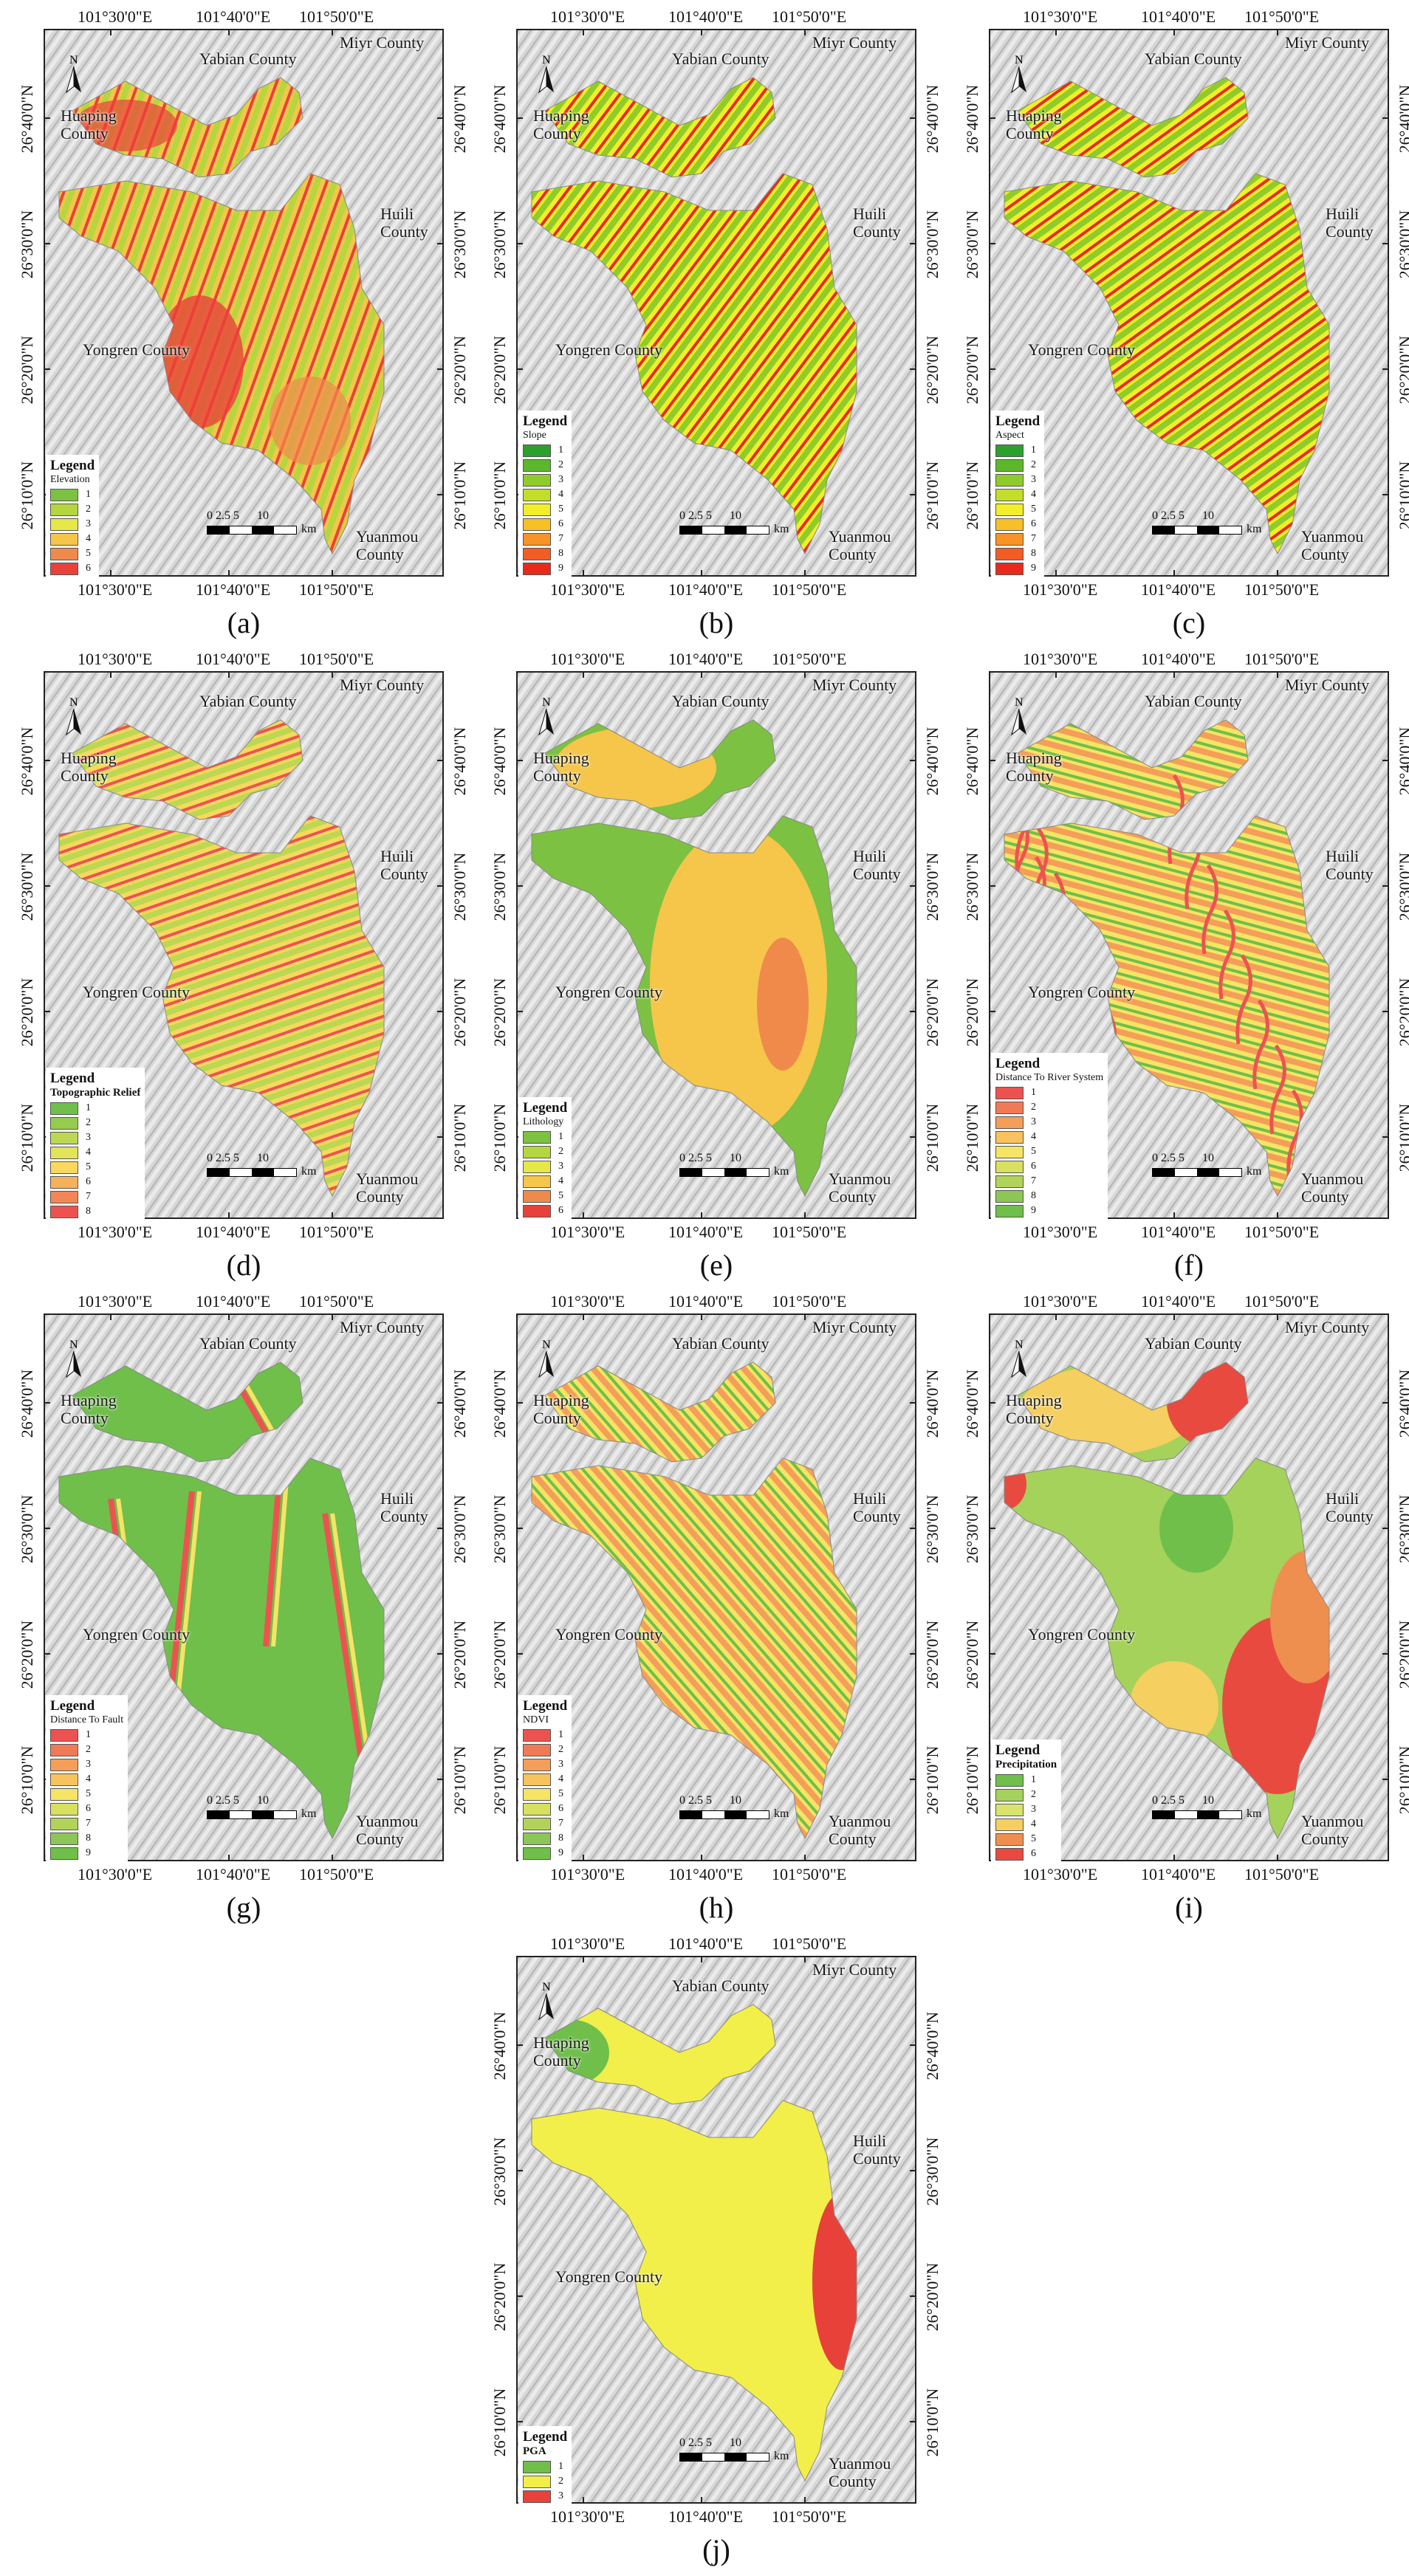  Describe the element at coordinates (972, 1012) in the screenshot. I see `latitude-label-left: 26°20'0"N` at that location.